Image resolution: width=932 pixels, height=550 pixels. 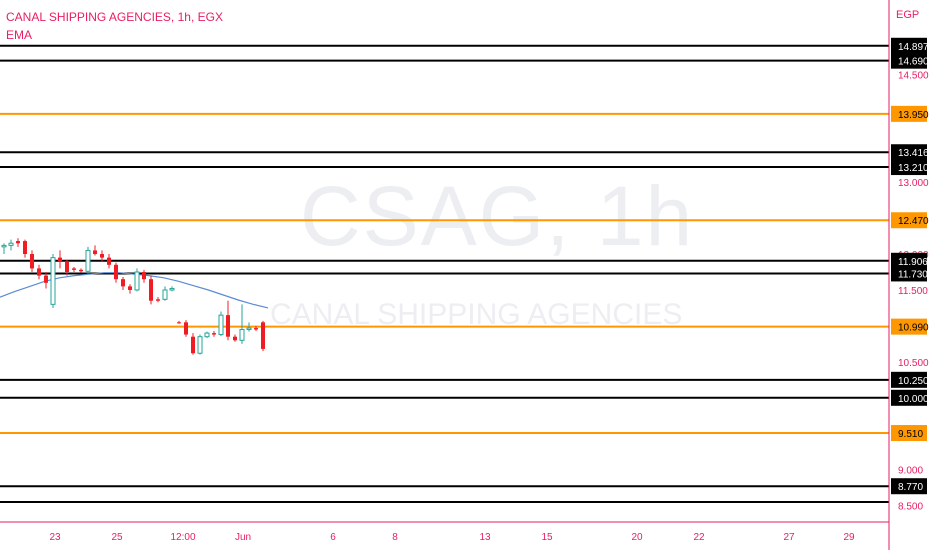 What do you see at coordinates (913, 168) in the screenshot?
I see `price-level-label: 13.210` at bounding box center [913, 168].